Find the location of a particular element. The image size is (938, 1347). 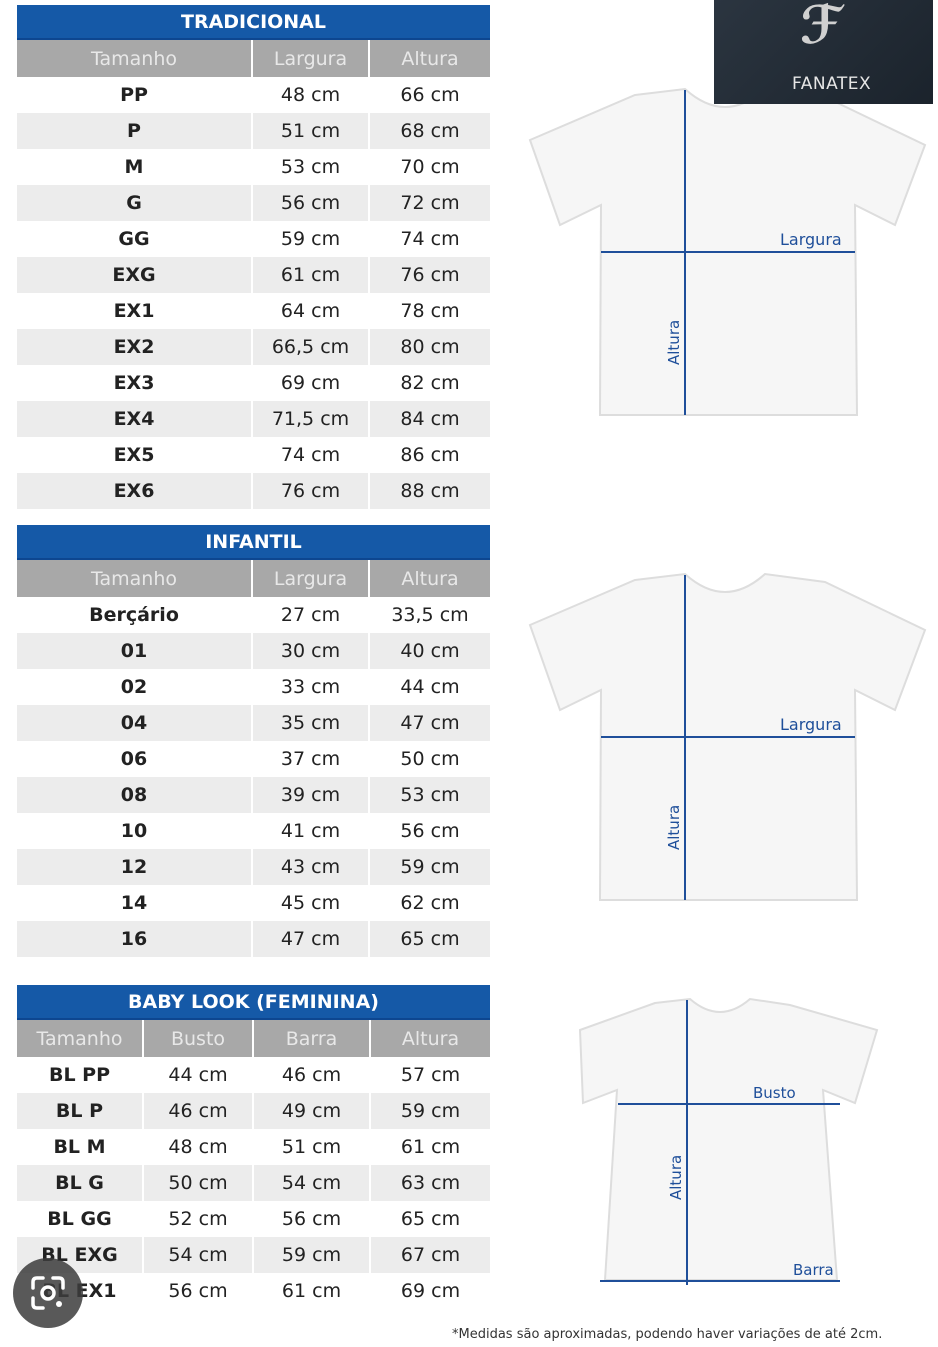

size-cell: 12 is located at coordinates (135, 867).